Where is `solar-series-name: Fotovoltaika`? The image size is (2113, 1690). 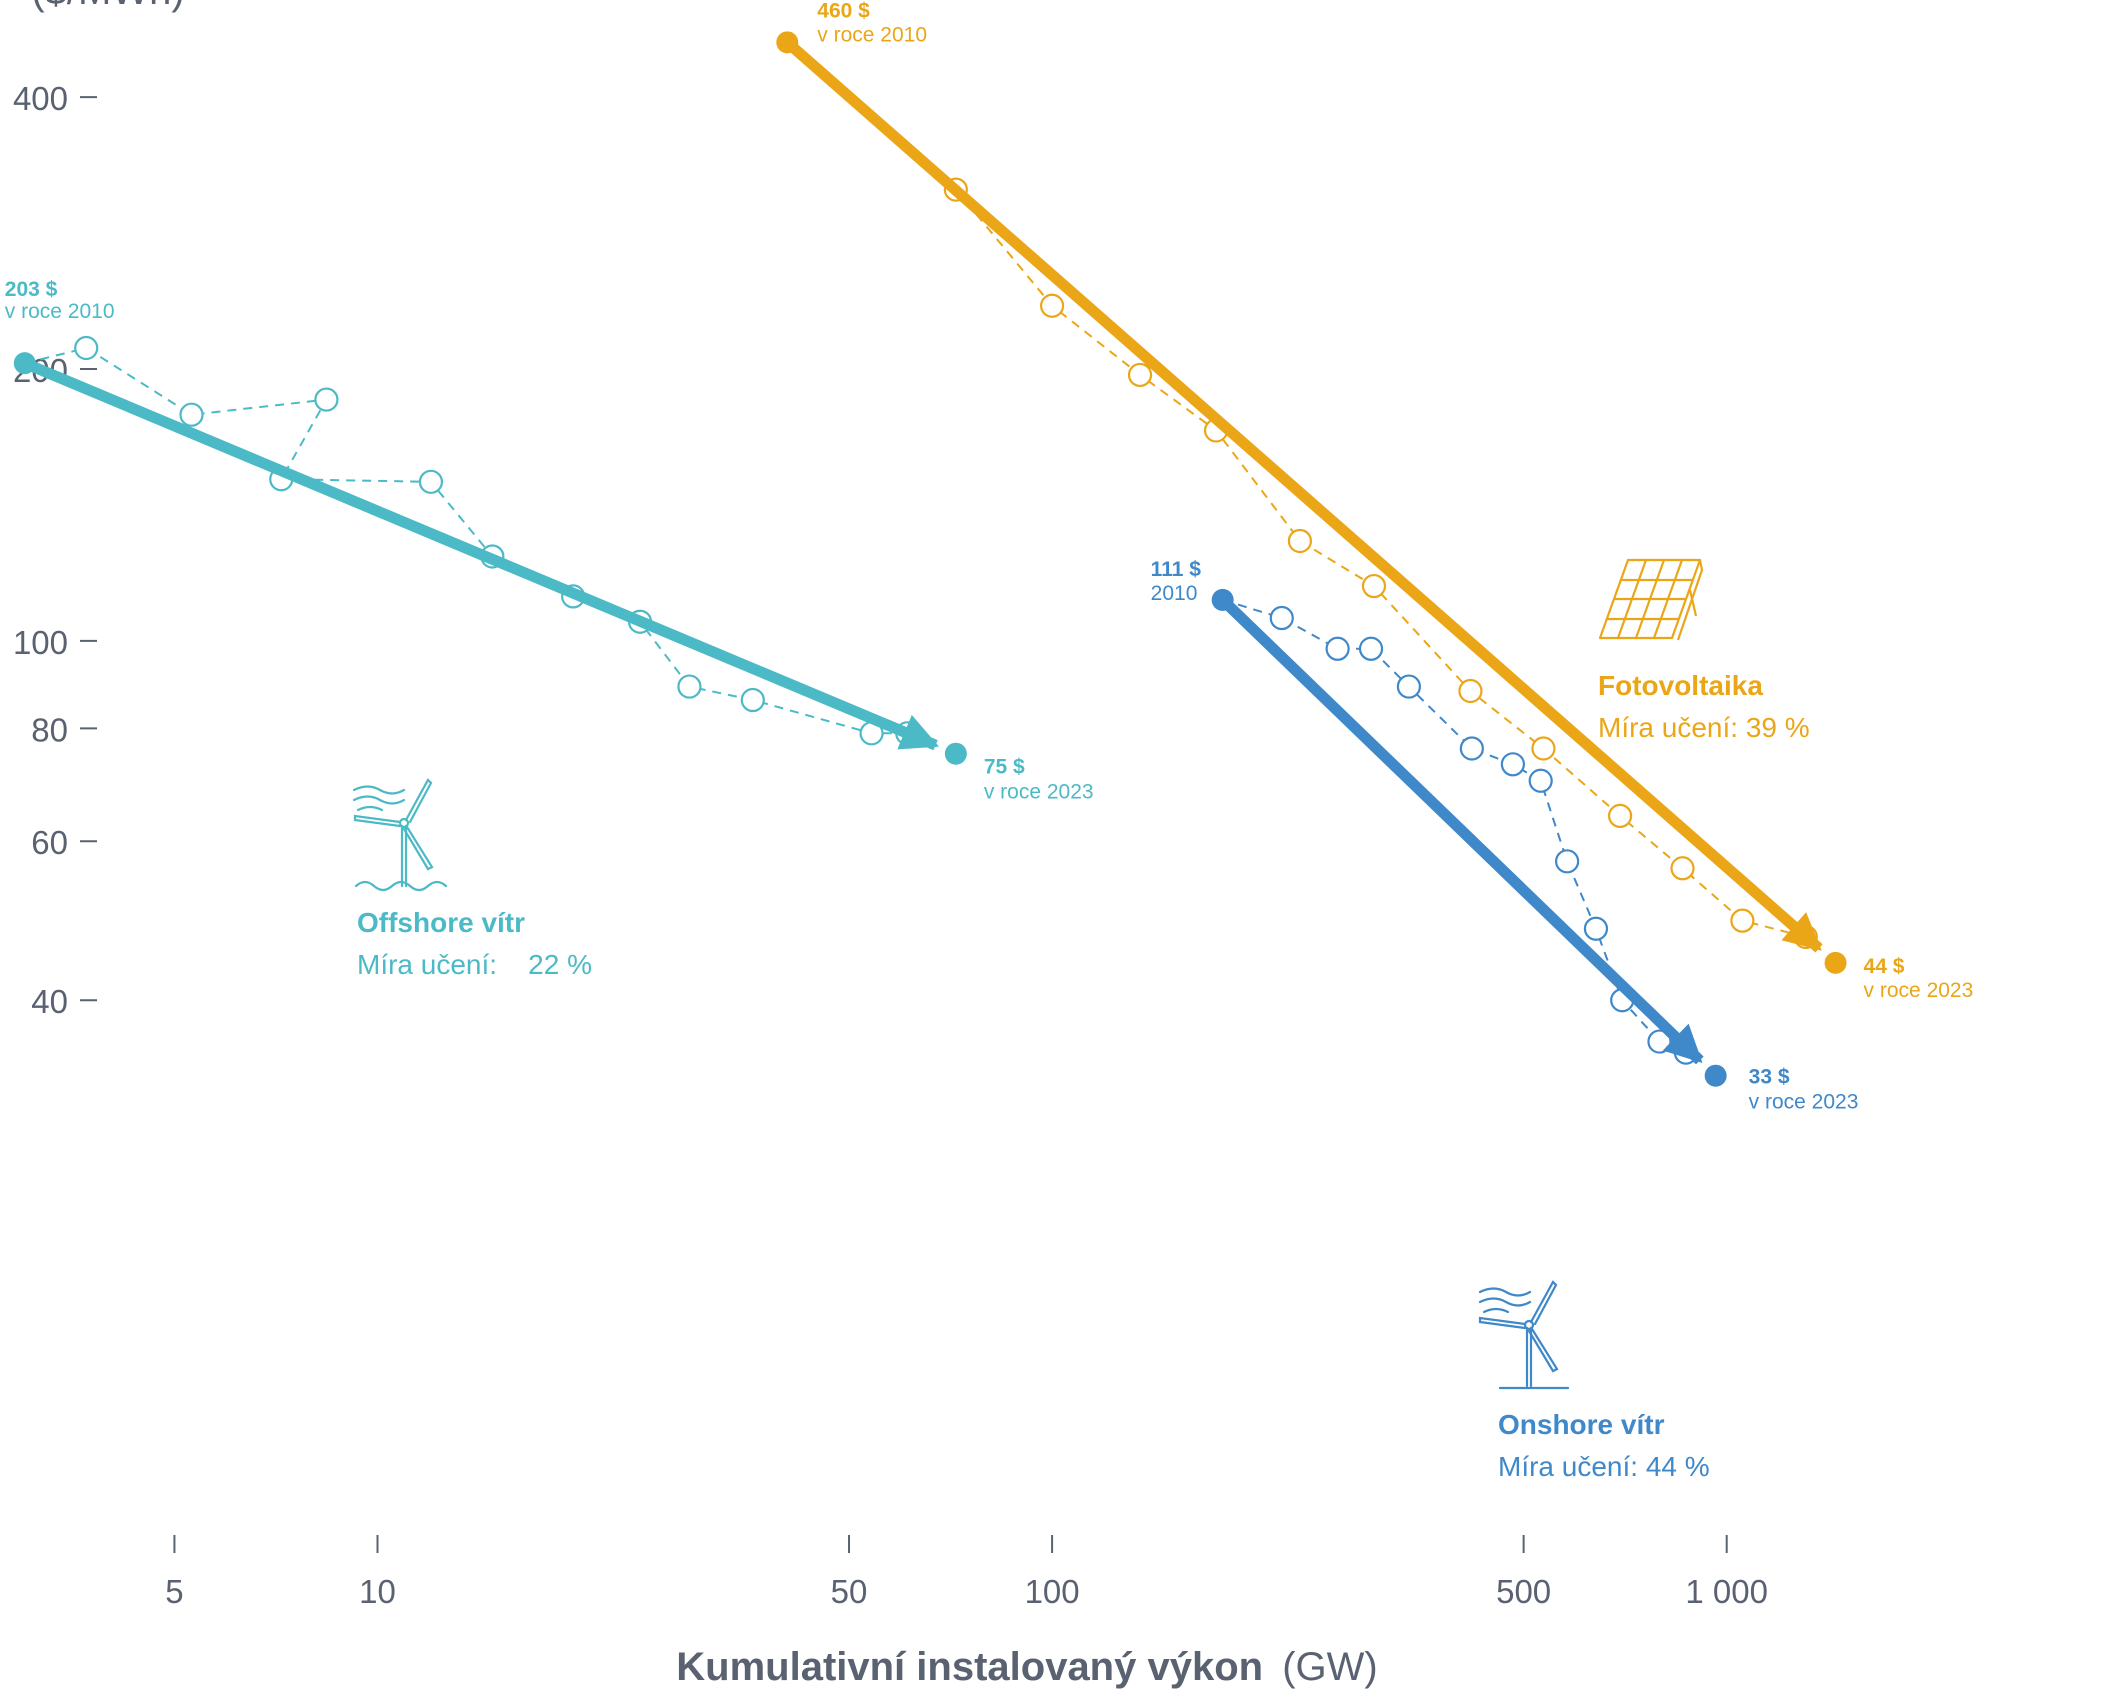 solar-series-name: Fotovoltaika is located at coordinates (1680, 685).